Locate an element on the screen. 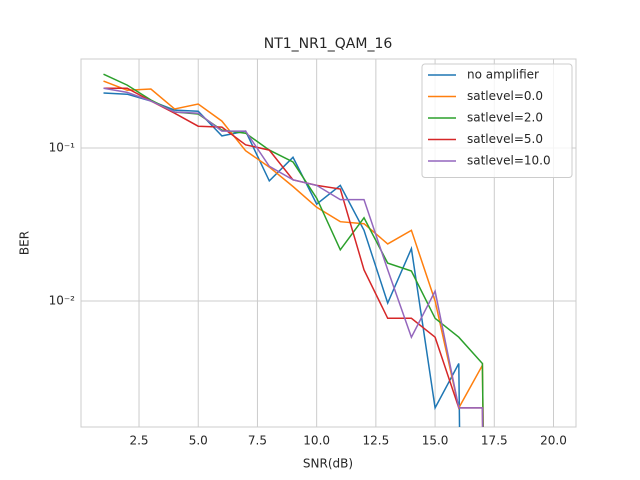 The height and width of the screenshot is (480, 640). y-tick-label: 10⁻² is located at coordinates (62, 300).